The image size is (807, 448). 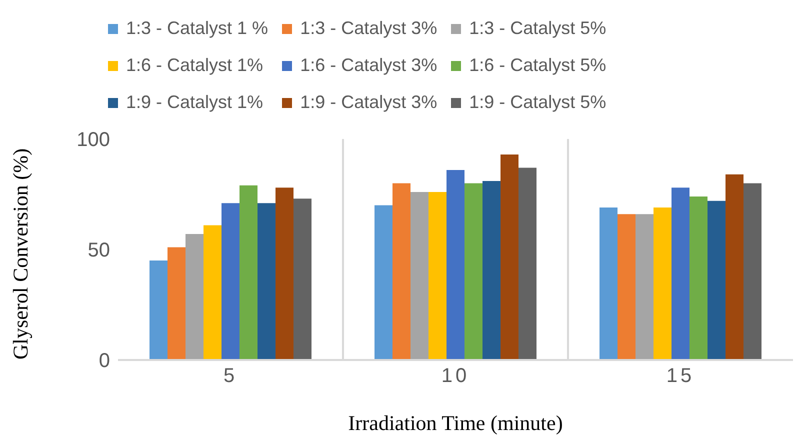 What do you see at coordinates (20, 254) in the screenshot?
I see `y-axis-title: Glyserol Conversion (%)` at bounding box center [20, 254].